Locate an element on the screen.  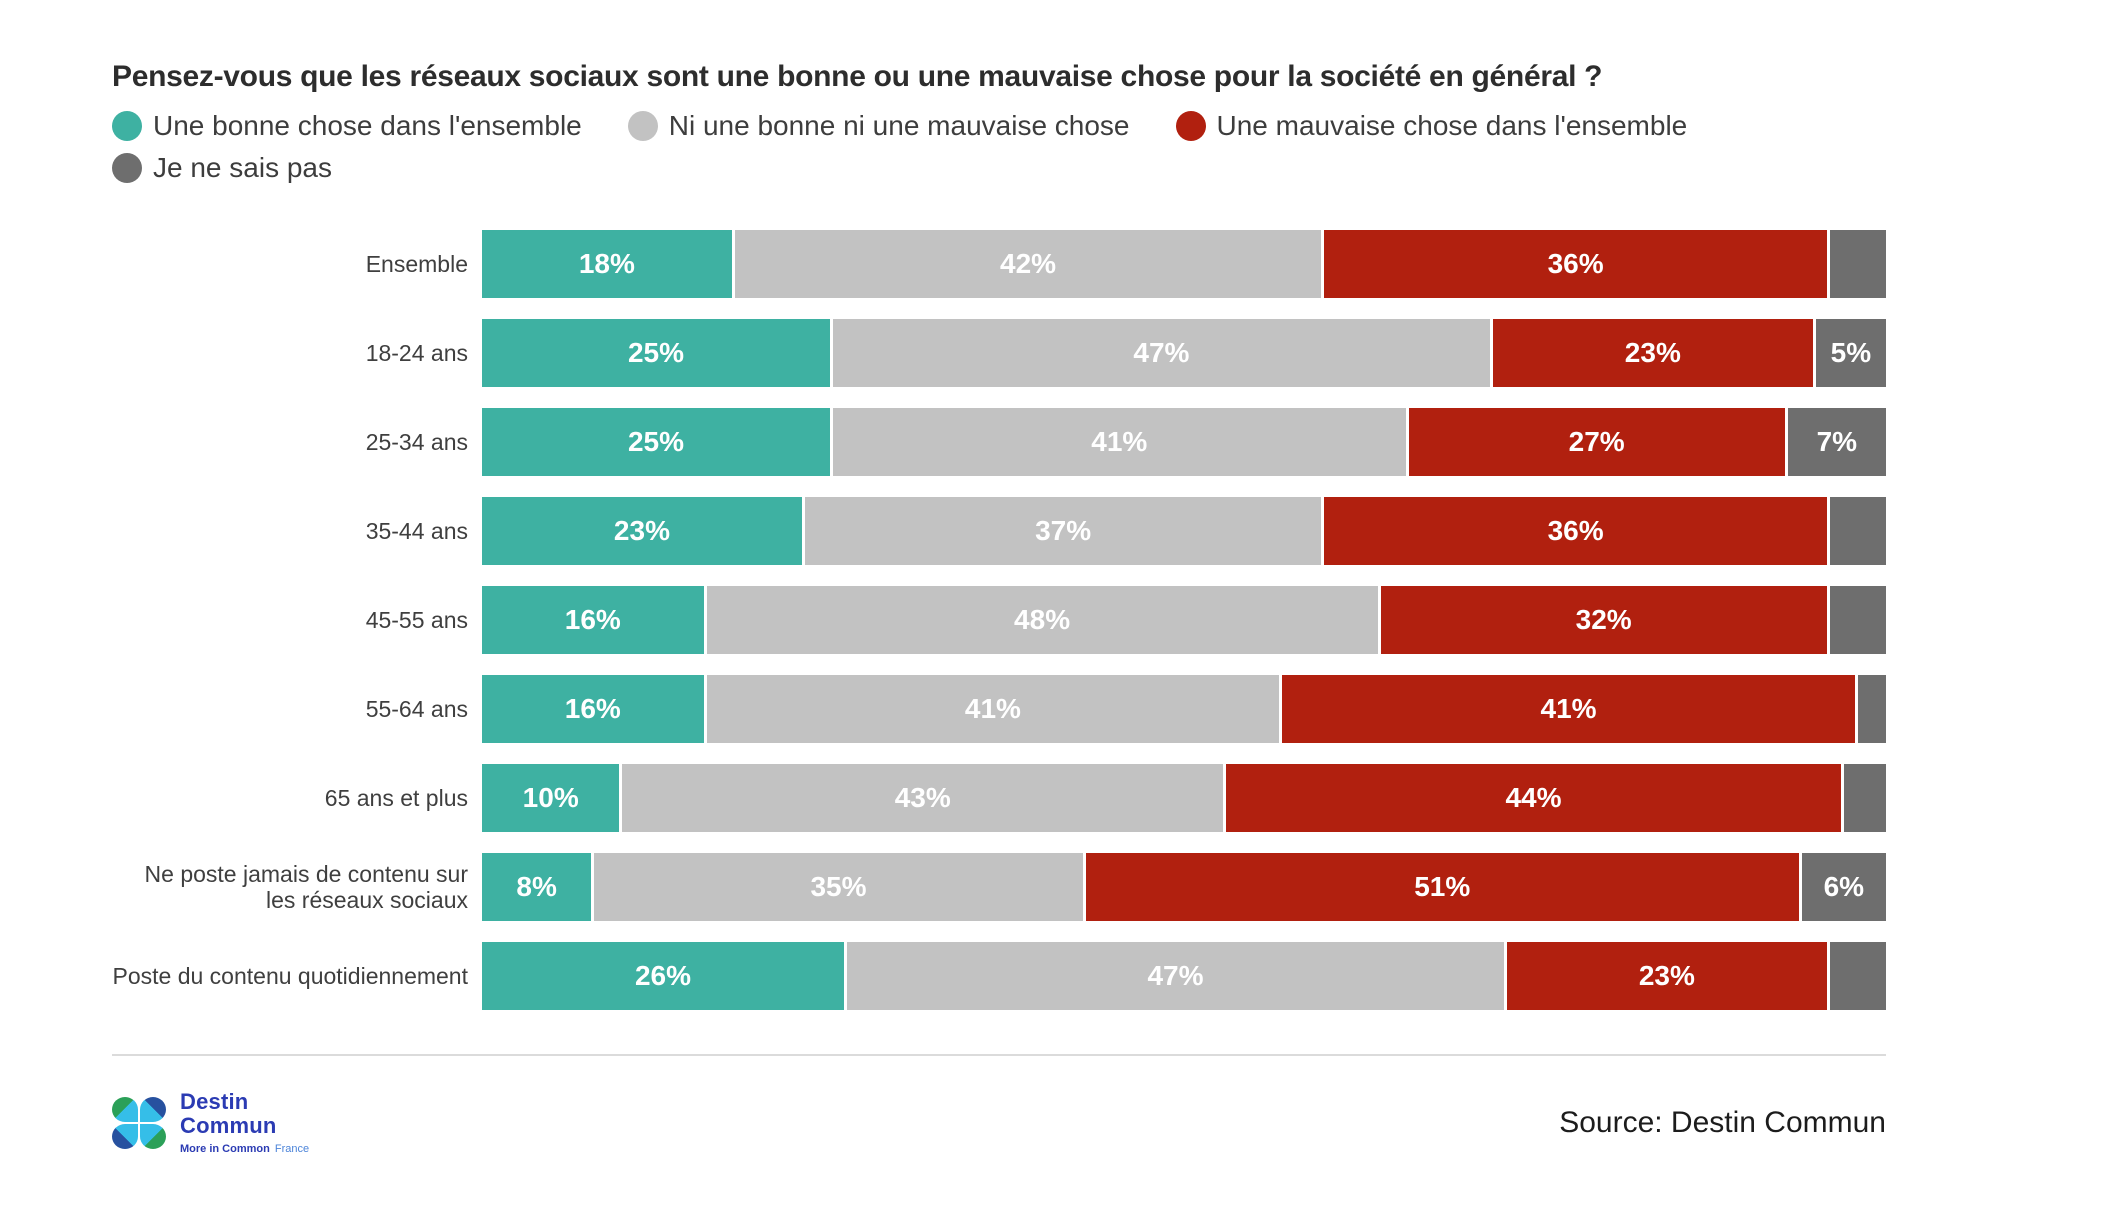
chart-row: 65 ans et plus 10% 43% 44% is located at coordinates (999, 798).